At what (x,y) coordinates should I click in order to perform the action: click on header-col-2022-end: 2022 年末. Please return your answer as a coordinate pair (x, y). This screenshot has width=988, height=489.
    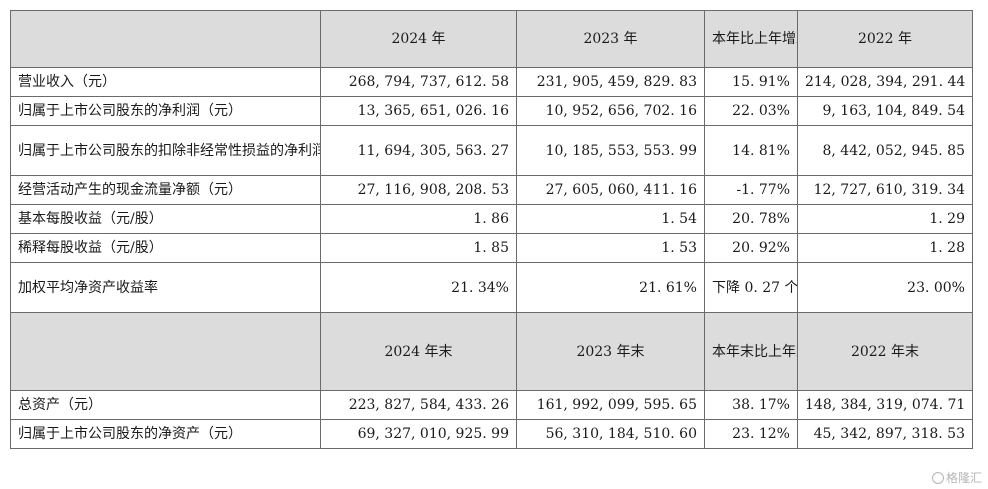
    Looking at the image, I should click on (885, 351).